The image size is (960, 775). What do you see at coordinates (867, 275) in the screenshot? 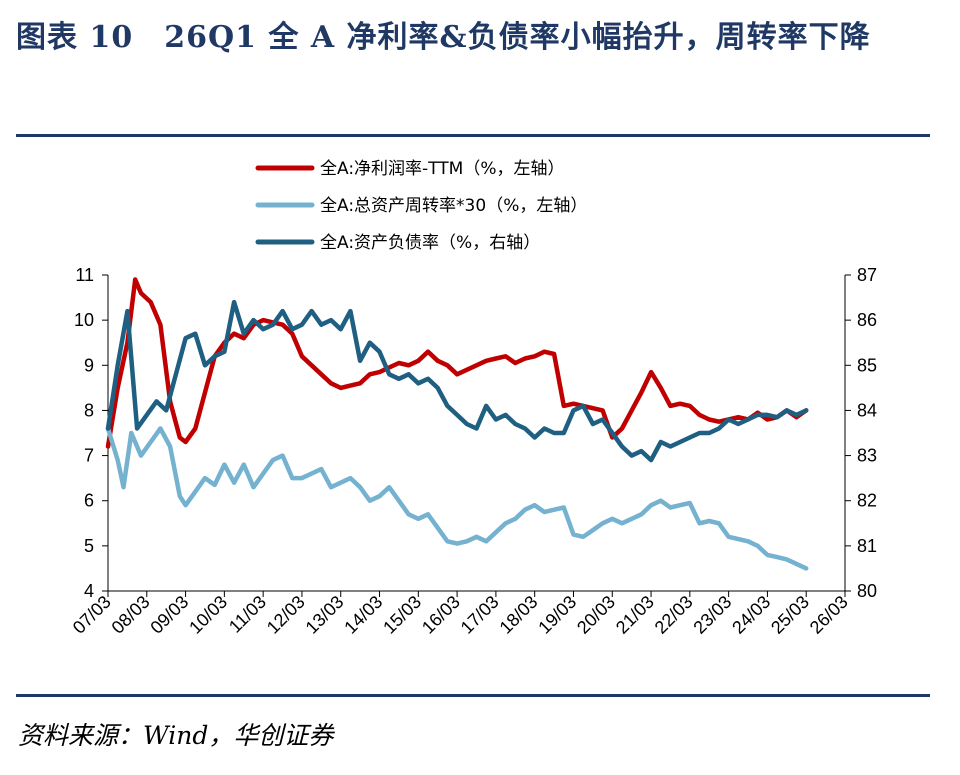
I see `right-tick-label: 87` at bounding box center [867, 275].